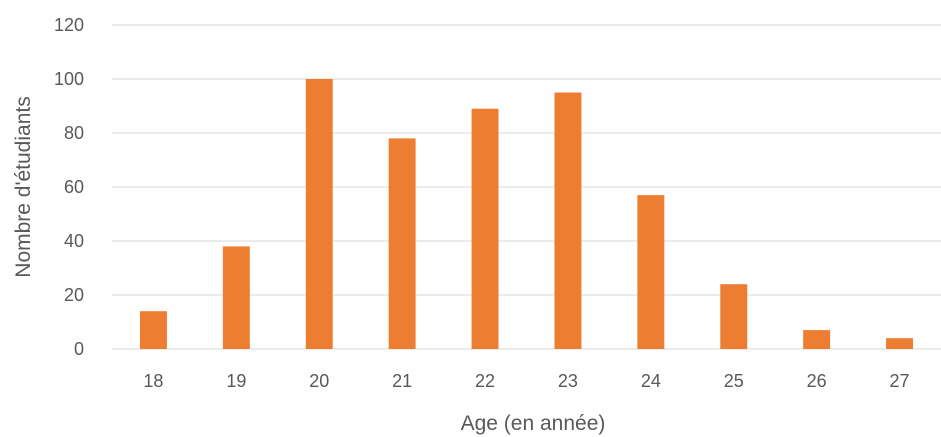  I want to click on y-tick-label-0: 0, so click(79, 349).